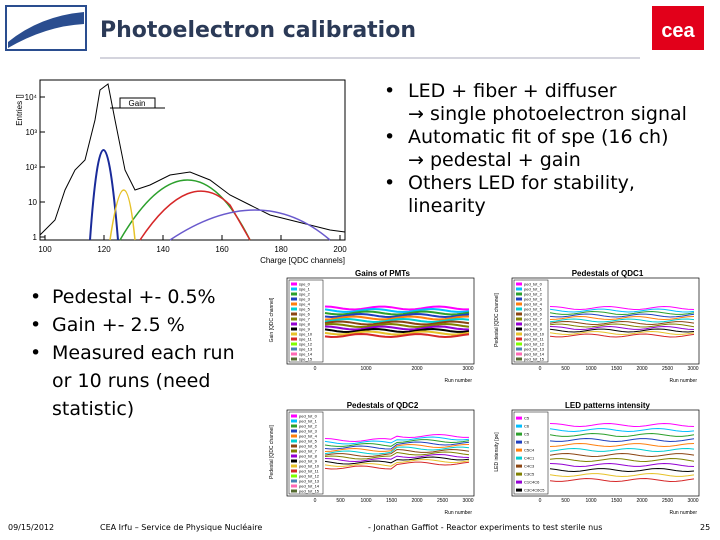  What do you see at coordinates (529, 466) in the screenshot?
I see `legend-label: C4C3` at bounding box center [529, 466].